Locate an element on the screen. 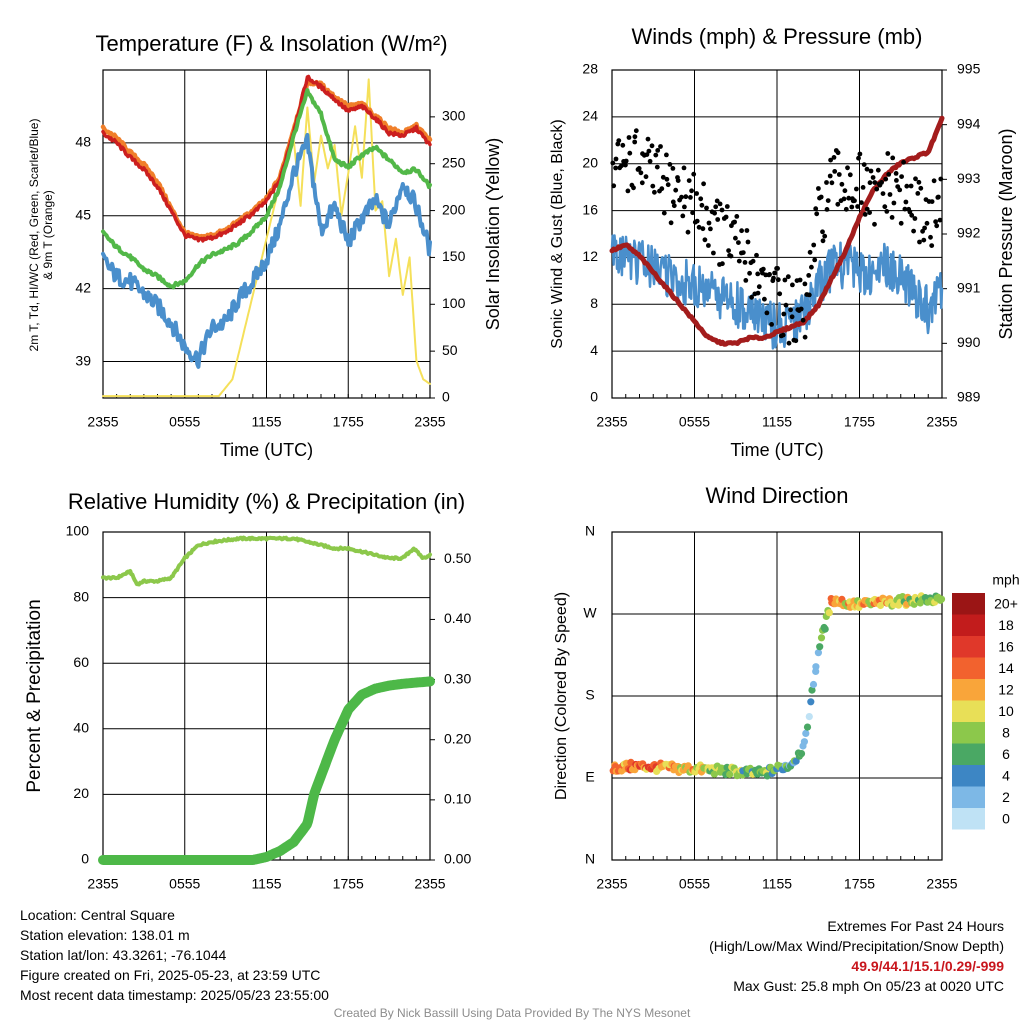  y-right-tick-label: 50 is located at coordinates (450, 350).